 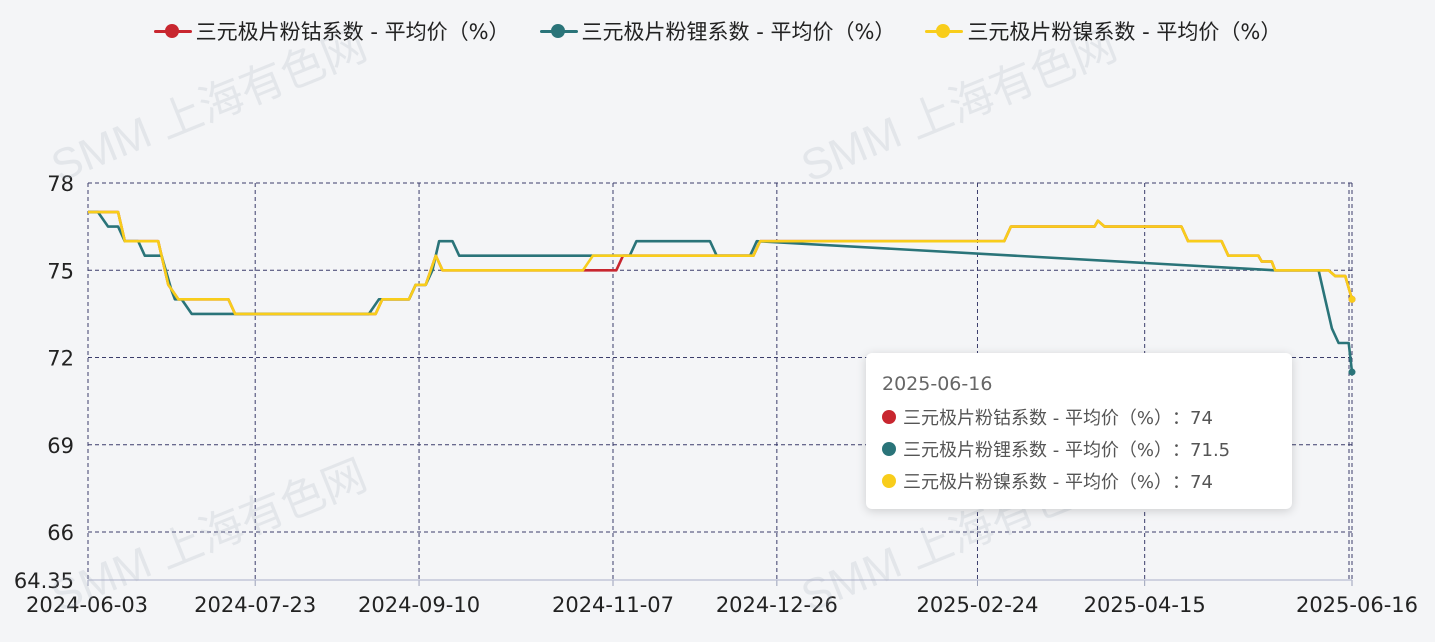 I want to click on tooltip-label: 三元极片粉镍系数 - 平均价（%）, so click(x=1038, y=482).